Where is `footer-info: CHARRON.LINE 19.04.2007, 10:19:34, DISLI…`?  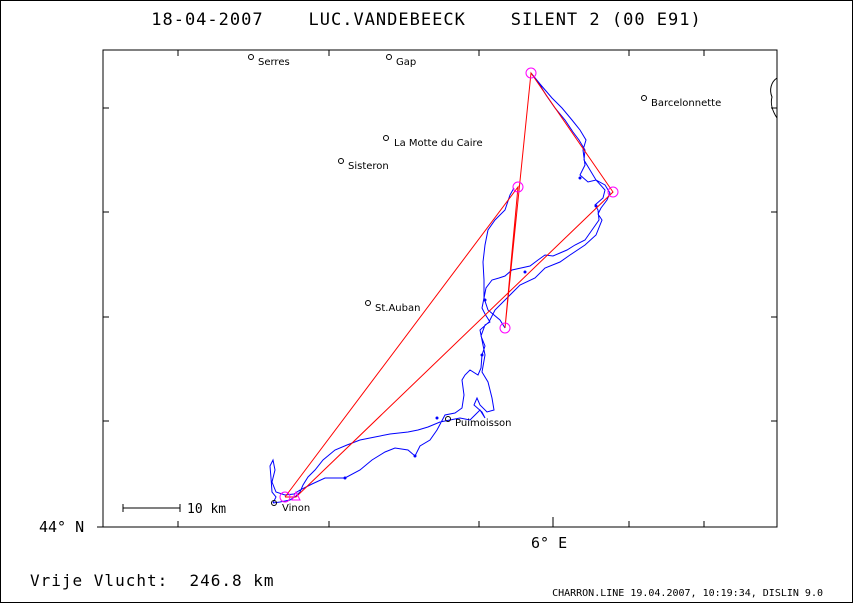 footer-info: CHARRON.LINE 19.04.2007, 10:19:34, DISLI… is located at coordinates (687, 593).